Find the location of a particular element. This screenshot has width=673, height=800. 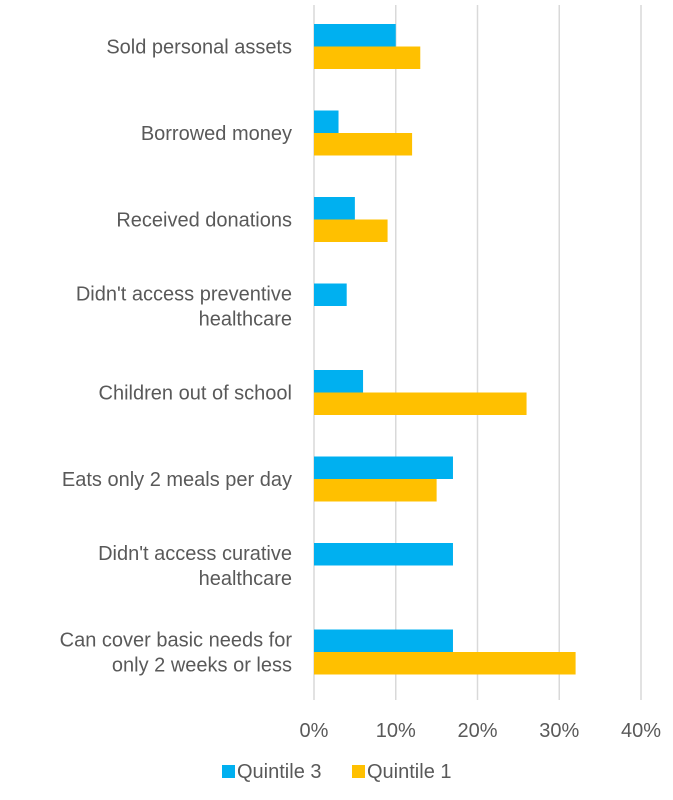

category-label: Sold personal assets is located at coordinates (199, 48).